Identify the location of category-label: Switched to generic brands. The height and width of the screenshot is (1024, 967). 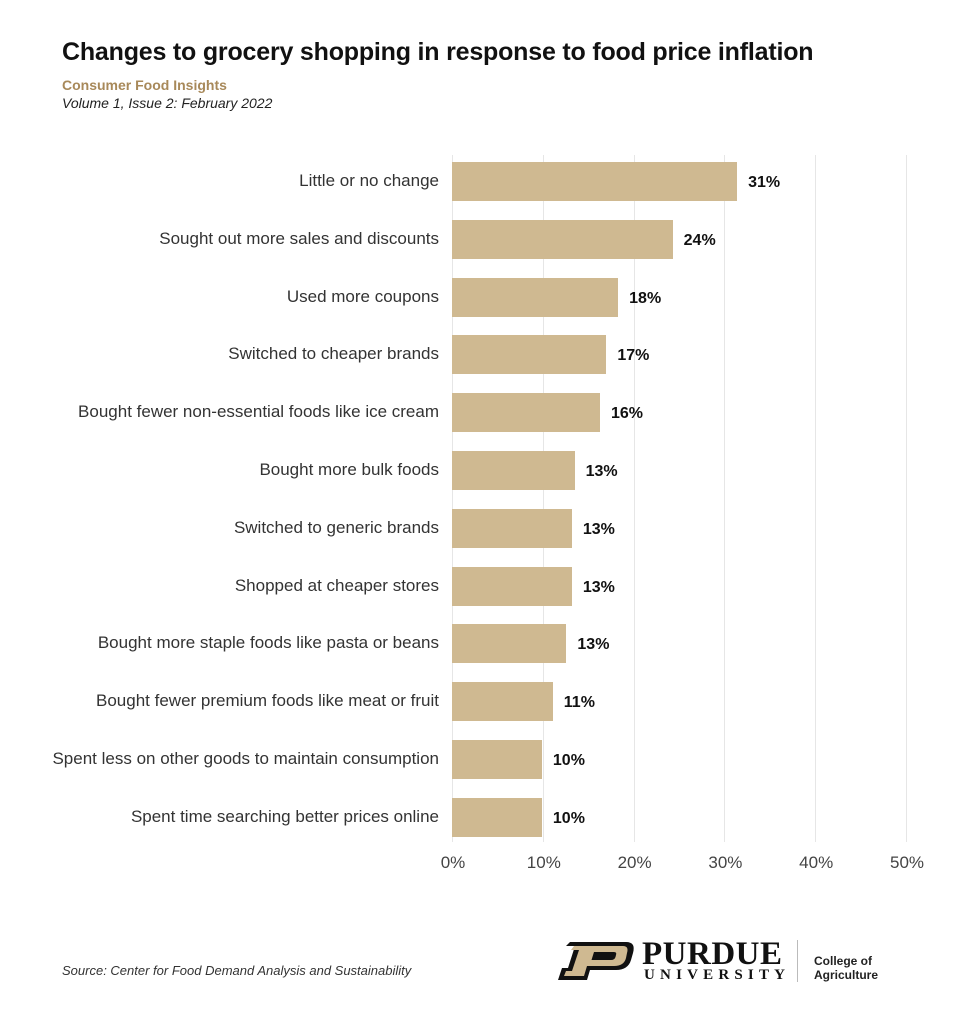
(336, 527).